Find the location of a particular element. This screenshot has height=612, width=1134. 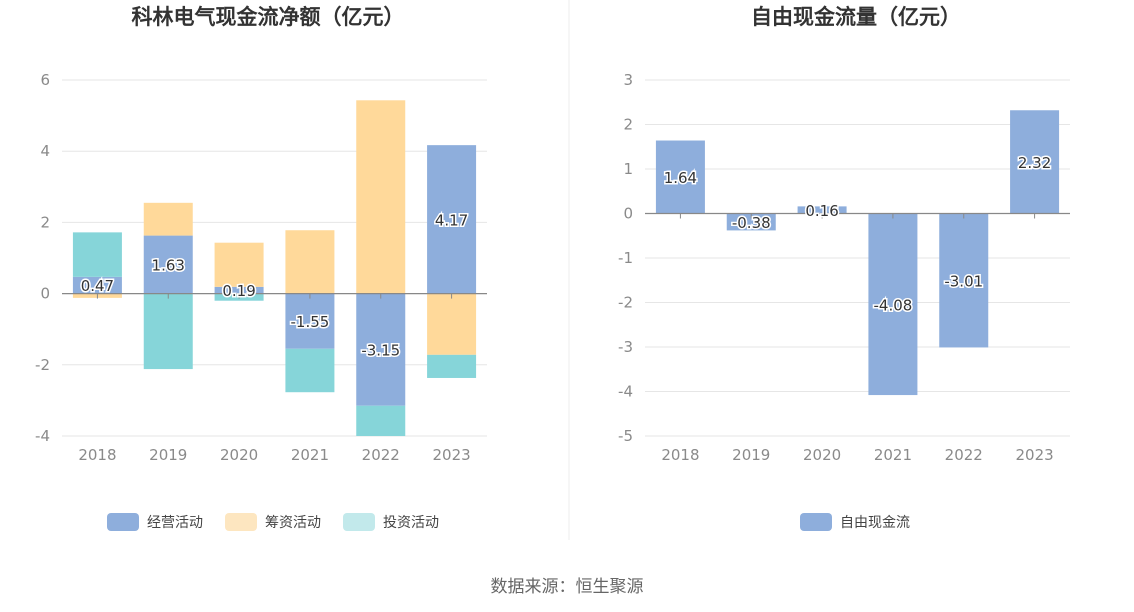

data-label: 4.17 is located at coordinates (451, 220).